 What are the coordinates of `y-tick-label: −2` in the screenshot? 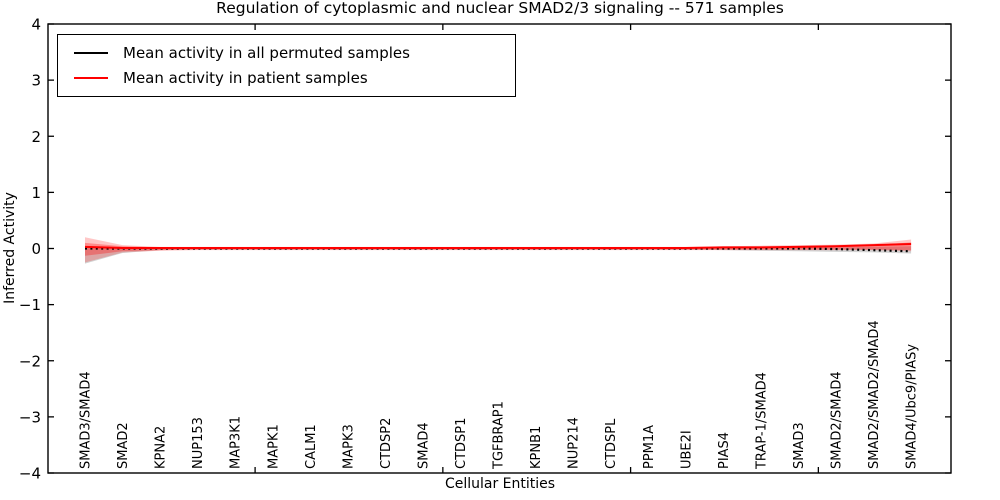 It's located at (30, 361).